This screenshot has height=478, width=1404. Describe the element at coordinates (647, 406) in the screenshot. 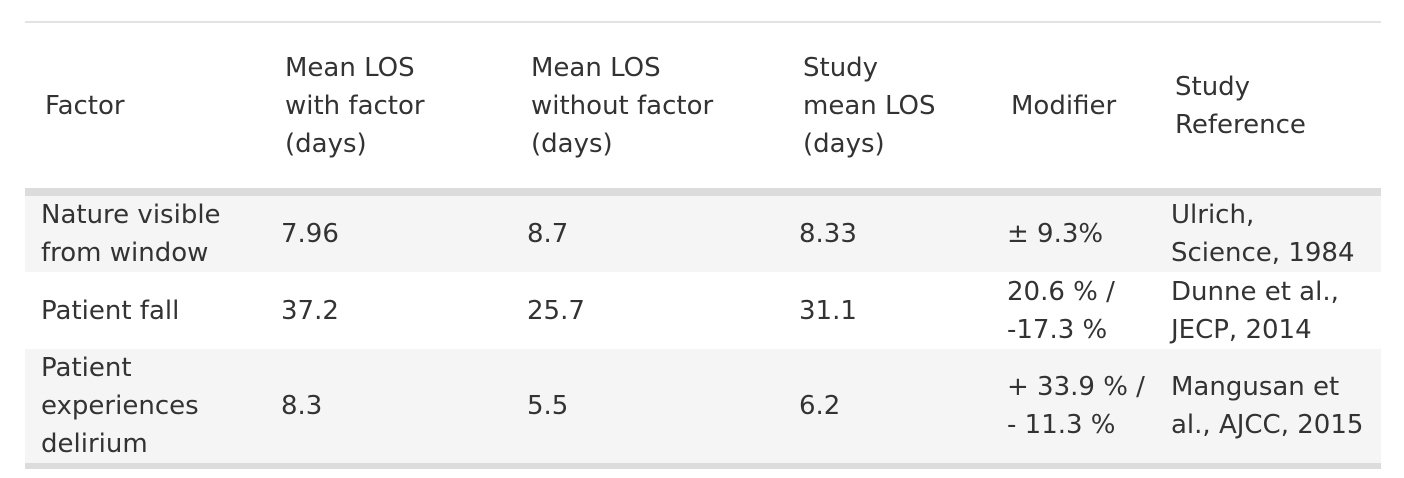

I see `cell-without-factor: 5.5` at that location.